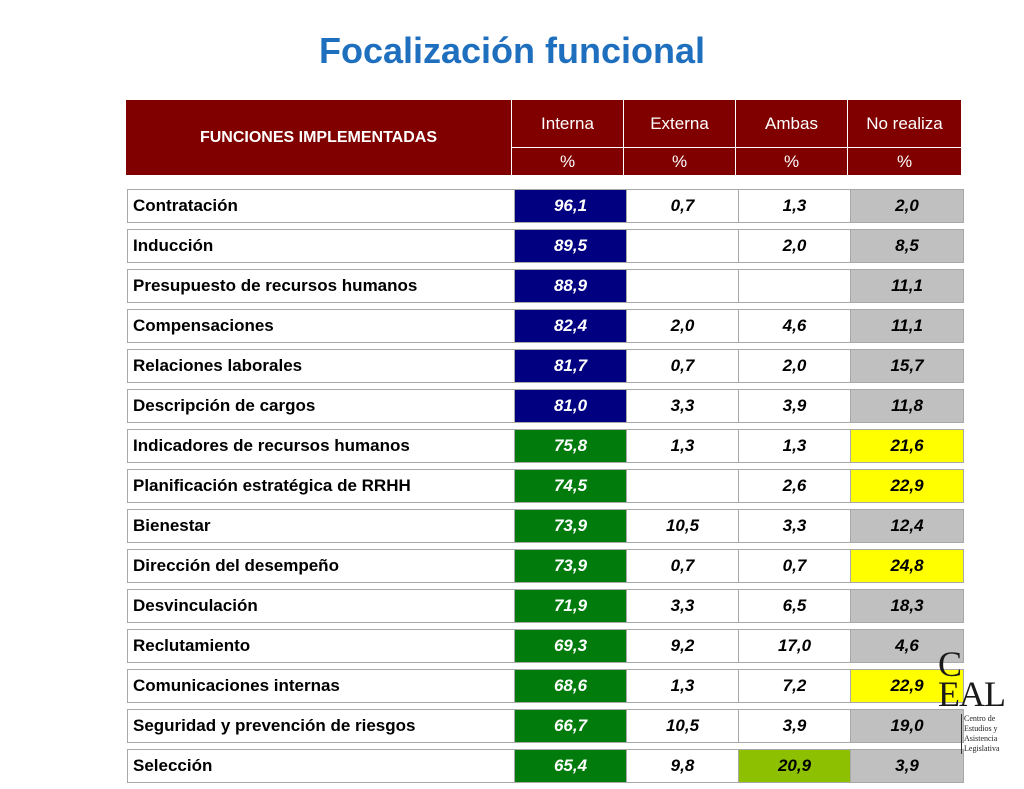  Describe the element at coordinates (679, 123) in the screenshot. I see `header-col-externa: Externa` at that location.